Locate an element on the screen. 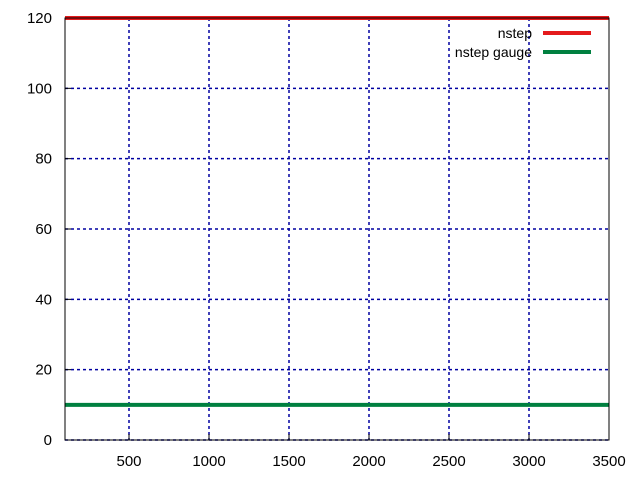 This screenshot has width=640, height=480. x-tick-label: 1500 is located at coordinates (288, 461).